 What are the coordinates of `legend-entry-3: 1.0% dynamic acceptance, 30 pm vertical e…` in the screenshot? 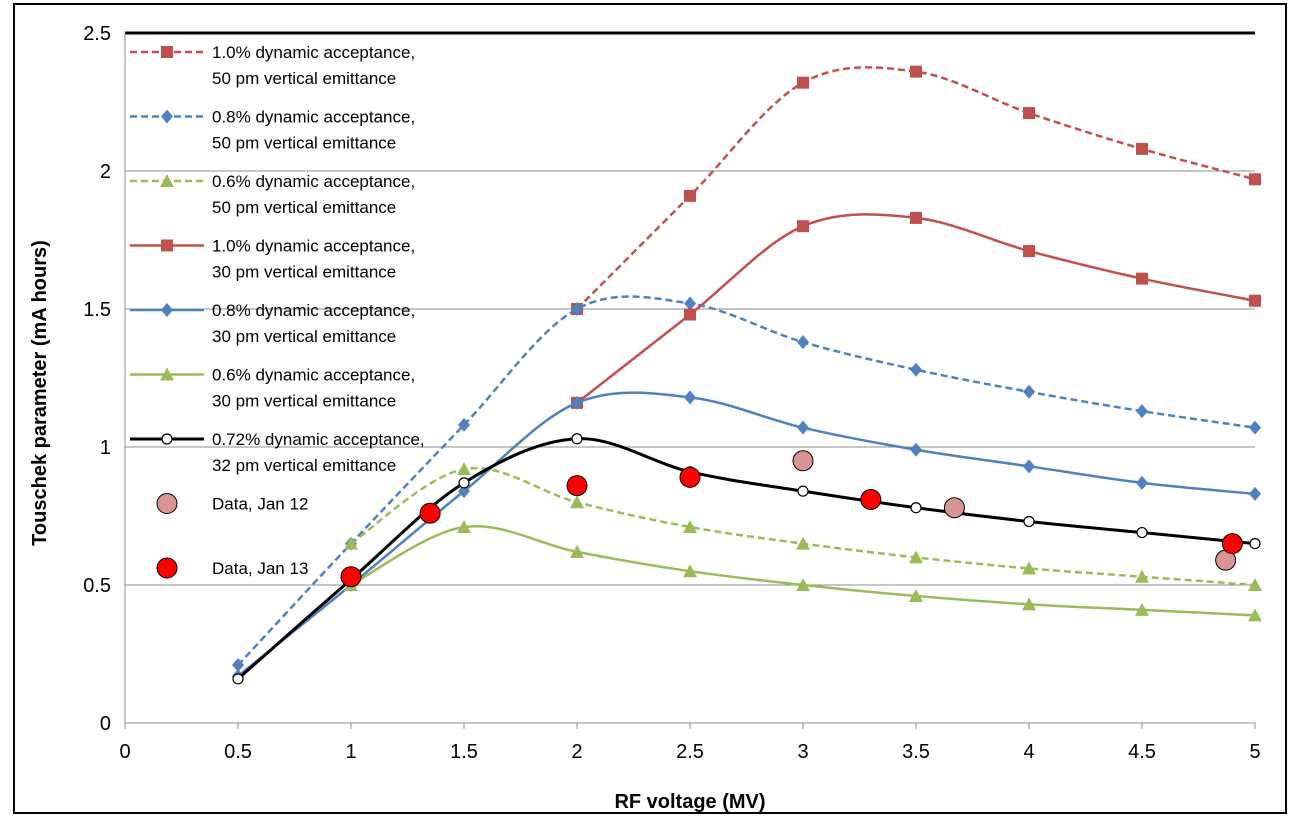 It's located at (272, 259).